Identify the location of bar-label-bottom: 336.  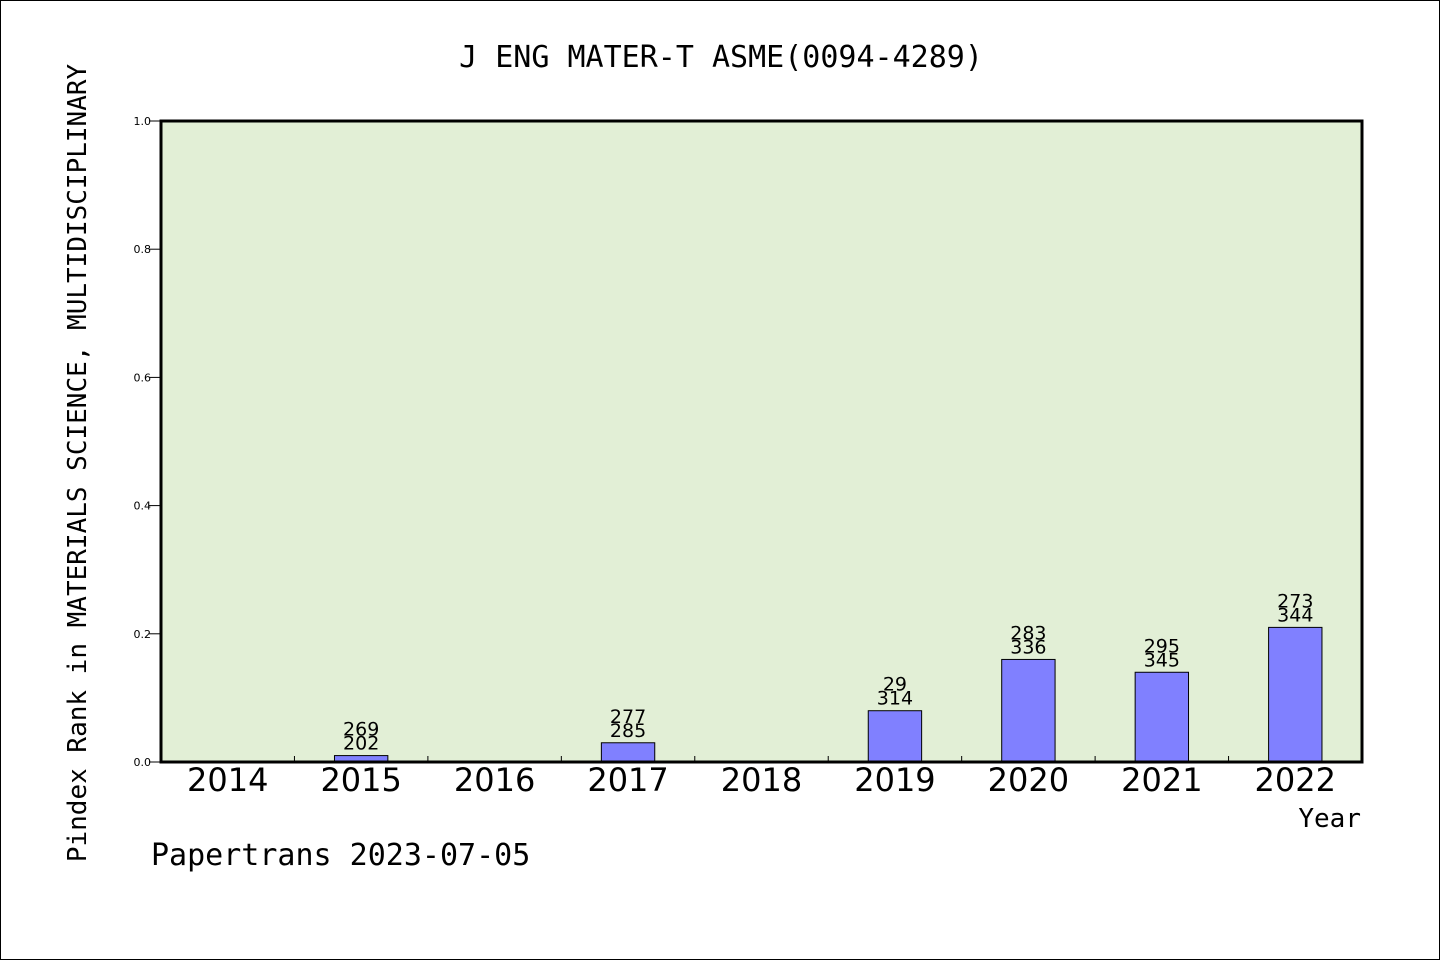
(1028, 647).